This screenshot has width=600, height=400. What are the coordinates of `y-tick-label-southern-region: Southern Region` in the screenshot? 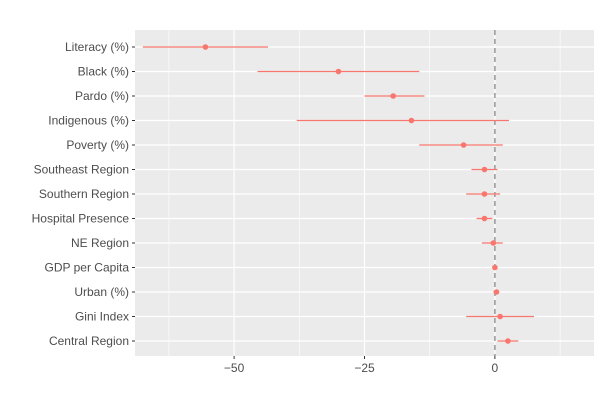 It's located at (84, 194).